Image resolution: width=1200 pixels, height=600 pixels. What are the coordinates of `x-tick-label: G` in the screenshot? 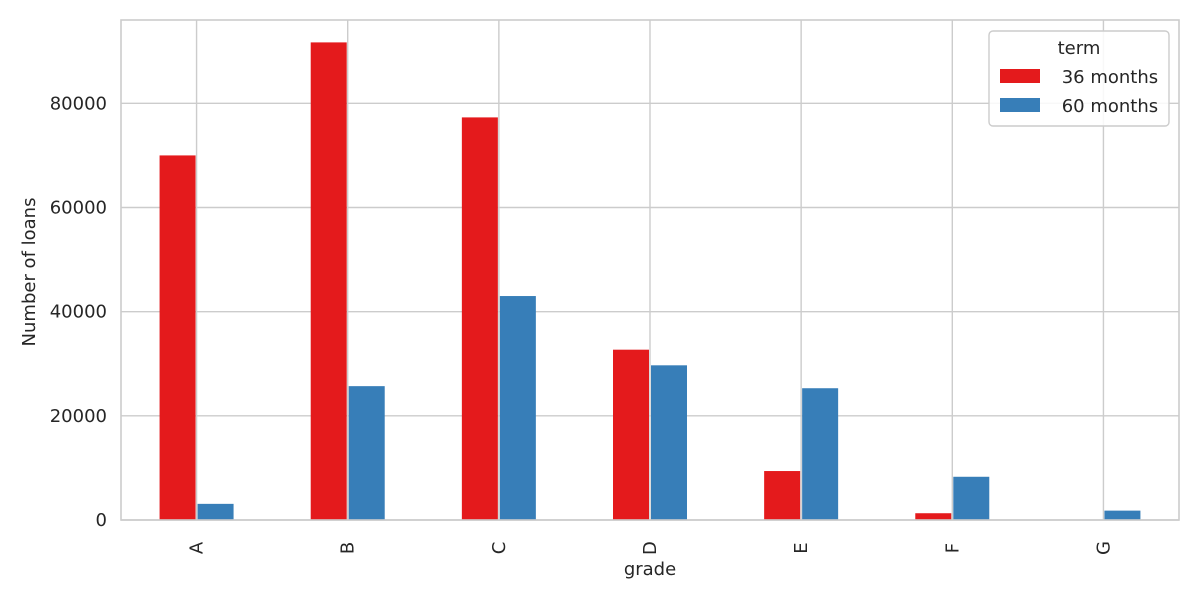 It's located at (1103, 548).